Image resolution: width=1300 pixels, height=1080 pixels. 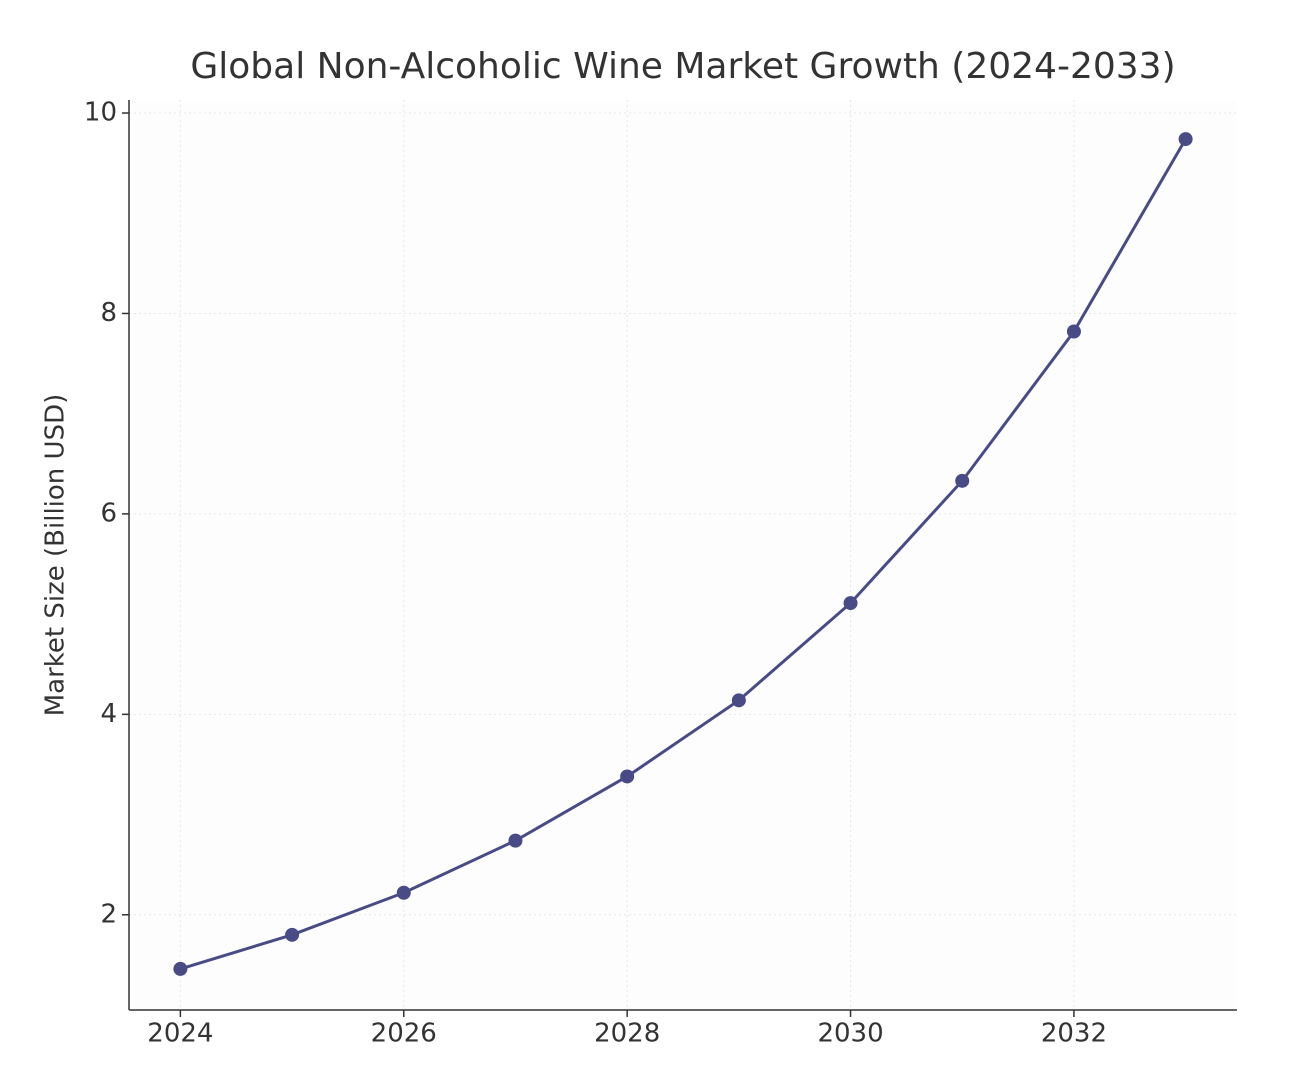 What do you see at coordinates (627, 1034) in the screenshot?
I see `x-tick-label: 2028` at bounding box center [627, 1034].